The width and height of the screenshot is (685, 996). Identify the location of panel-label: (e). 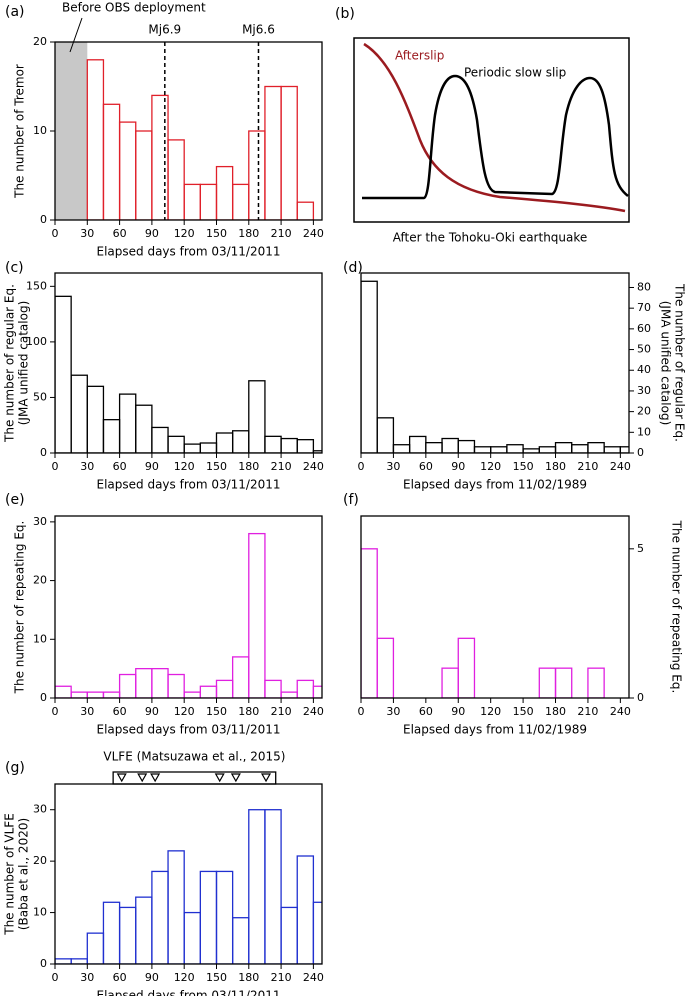
(15, 500).